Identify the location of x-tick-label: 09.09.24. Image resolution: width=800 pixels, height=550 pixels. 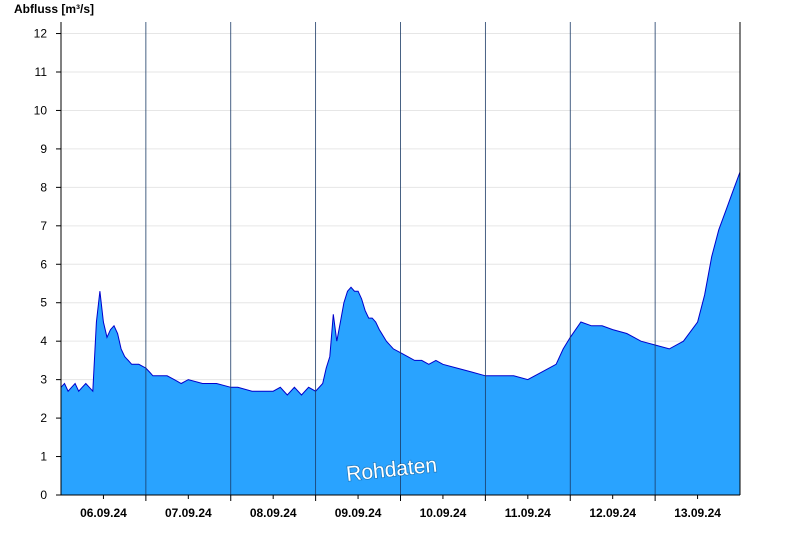
(358, 513).